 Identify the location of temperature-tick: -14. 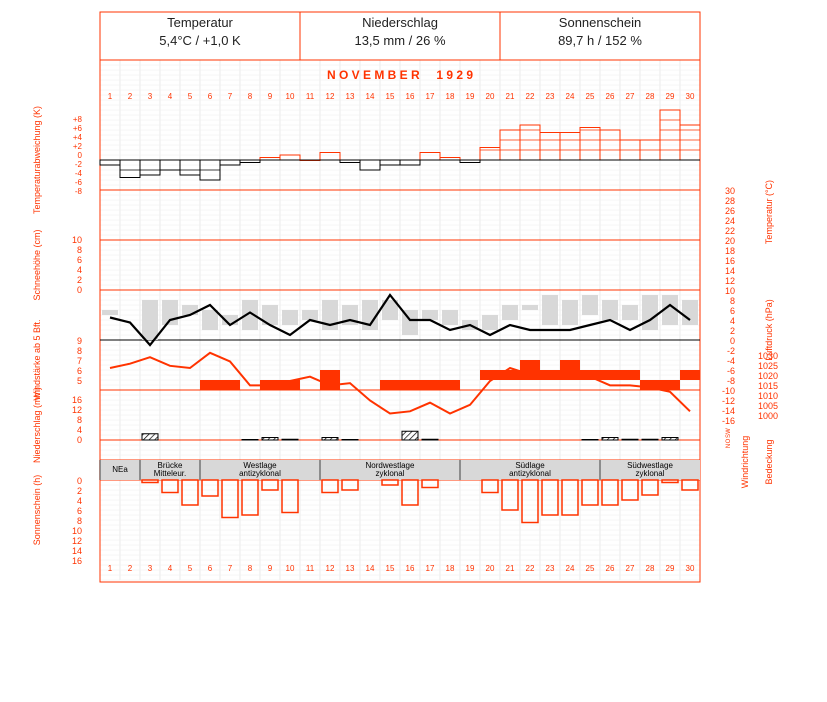
(728, 411).